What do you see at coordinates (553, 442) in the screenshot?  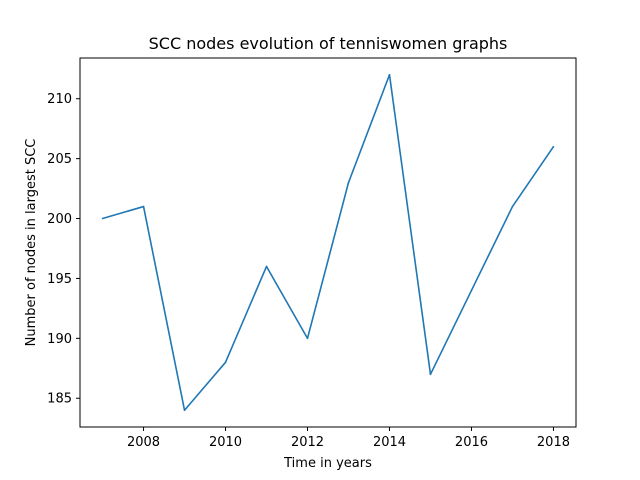 I see `x-tick-label: 2018` at bounding box center [553, 442].